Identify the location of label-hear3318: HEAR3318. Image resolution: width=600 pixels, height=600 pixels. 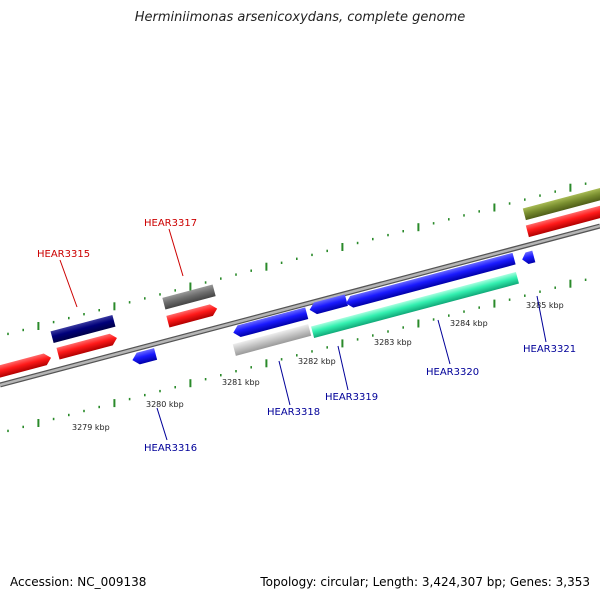
(293, 412).